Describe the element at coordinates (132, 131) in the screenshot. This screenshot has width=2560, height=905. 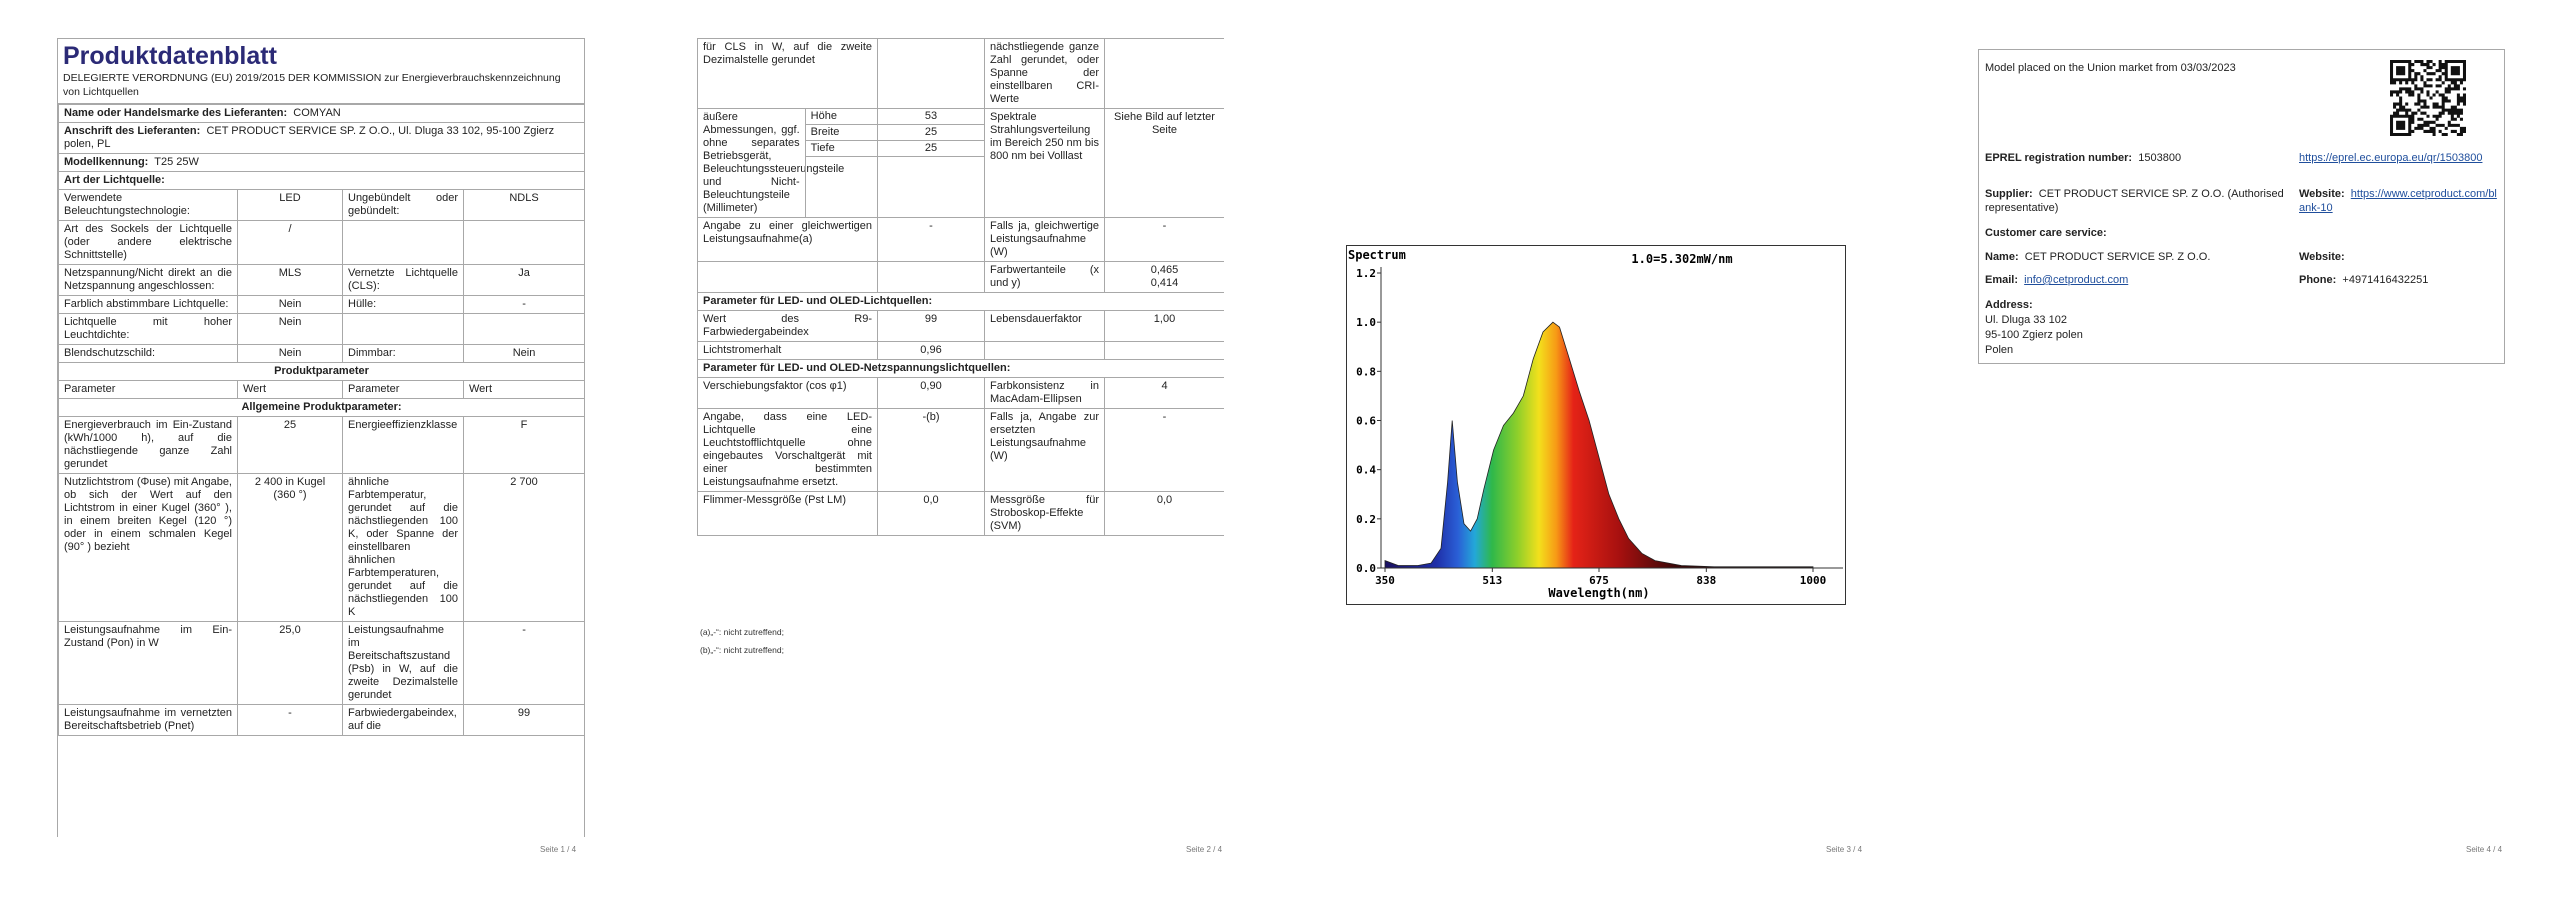
I see `field-label: Anschrift des Lieferanten:` at that location.